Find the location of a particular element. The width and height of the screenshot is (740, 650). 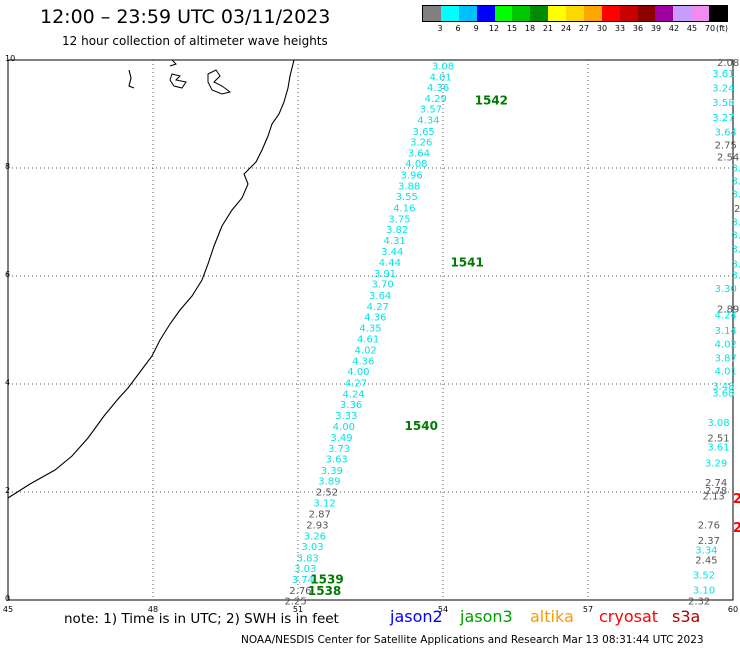

wave-height-label: 2.75 is located at coordinates (726, 145).